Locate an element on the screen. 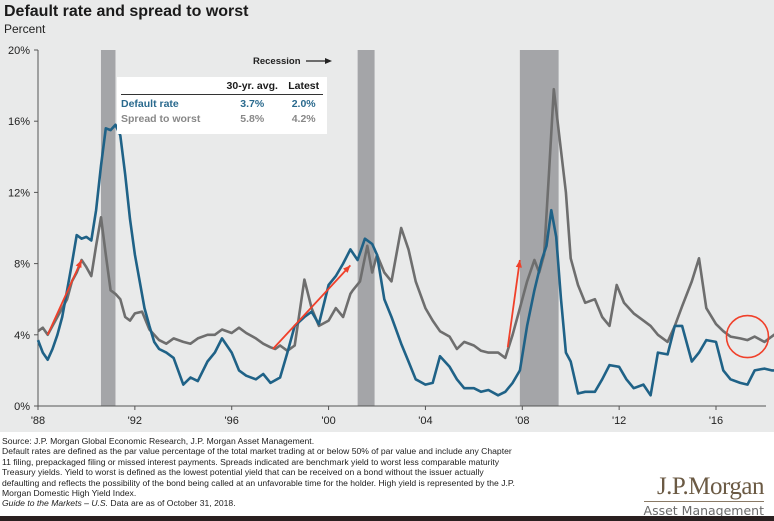 Image resolution: width=774 pixels, height=521 pixels. x-tick-label: '16 is located at coordinates (716, 421).